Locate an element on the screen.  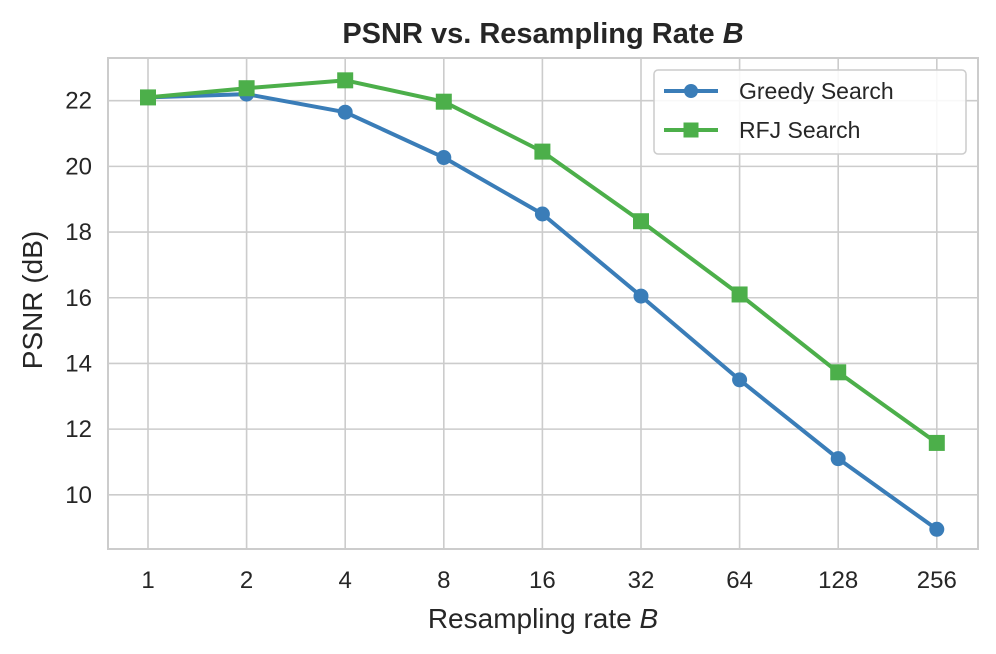
legend-marker-rfj is located at coordinates (691, 130).